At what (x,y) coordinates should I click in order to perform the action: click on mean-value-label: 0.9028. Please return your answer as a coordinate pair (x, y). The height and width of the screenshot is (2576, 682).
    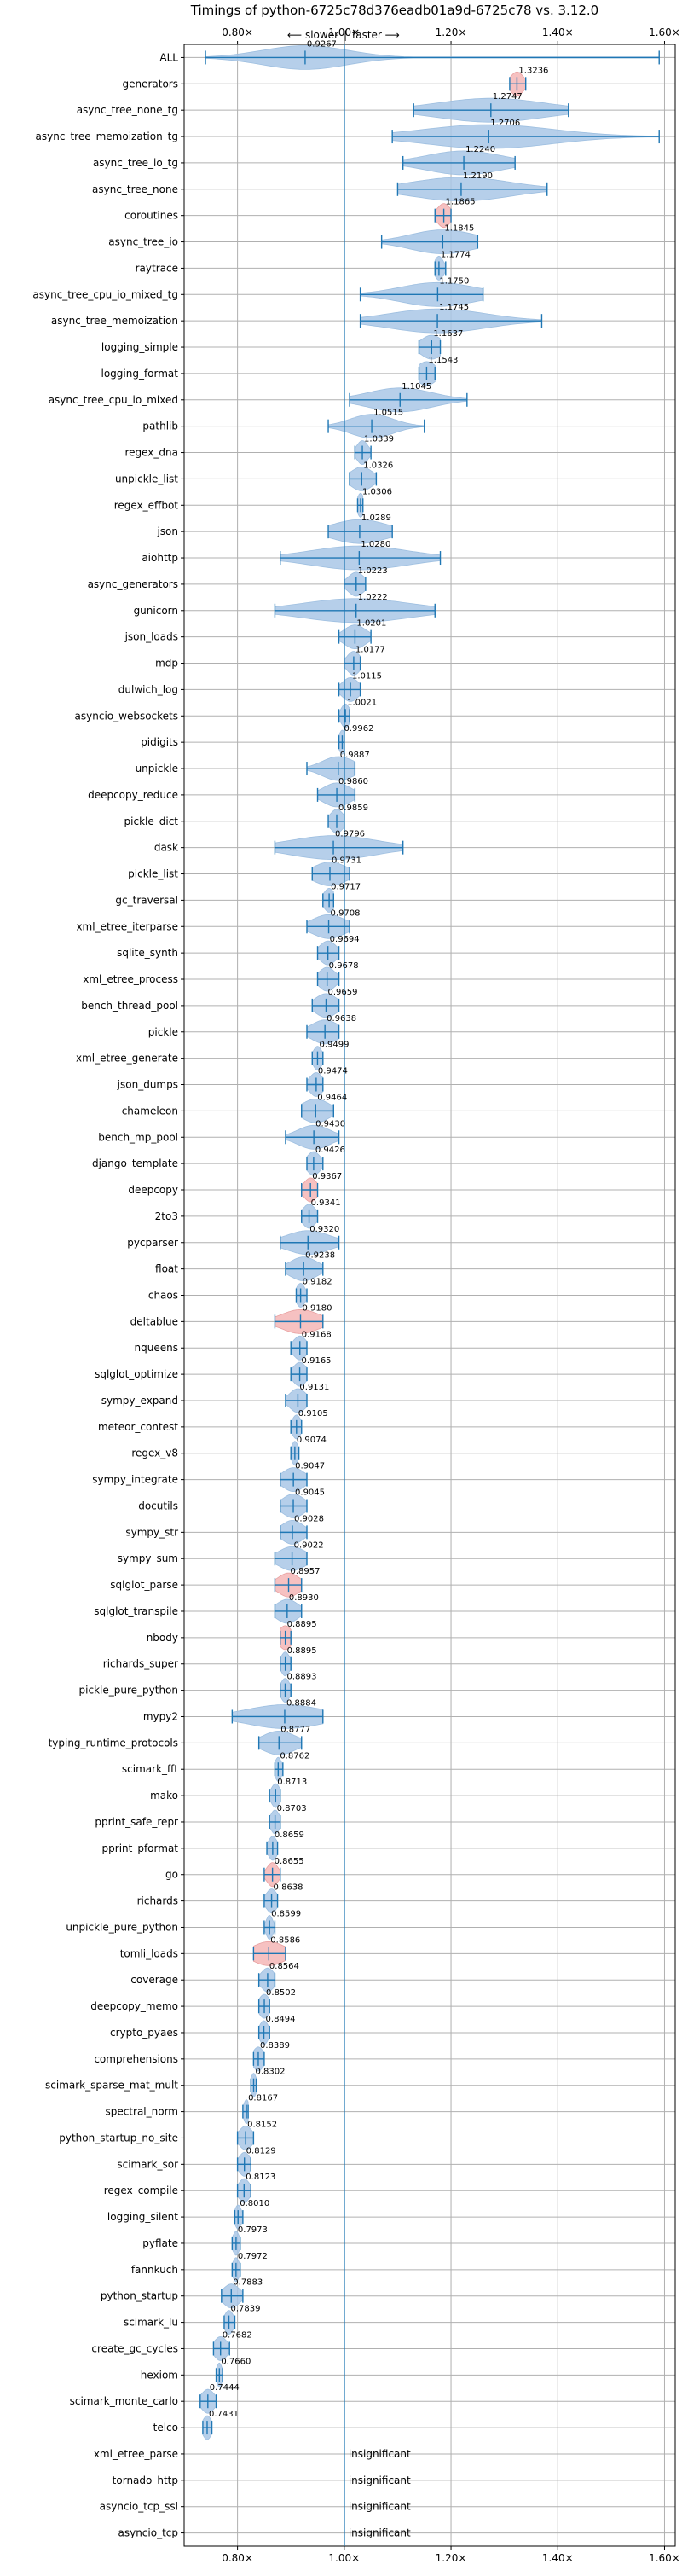
    Looking at the image, I should click on (309, 1518).